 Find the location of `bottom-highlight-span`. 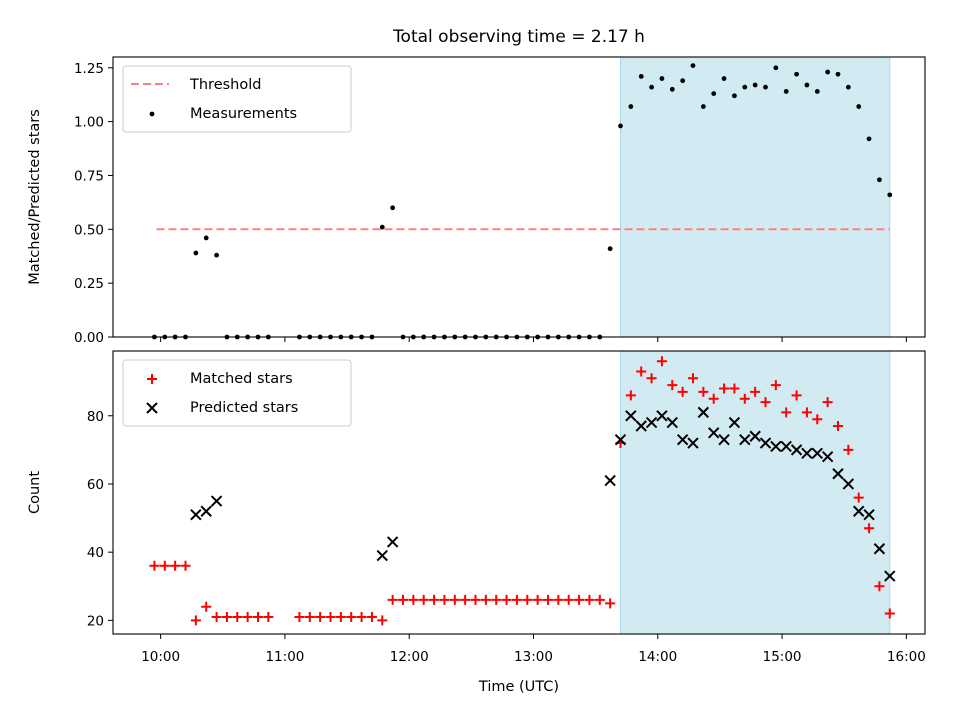

bottom-highlight-span is located at coordinates (755, 492).